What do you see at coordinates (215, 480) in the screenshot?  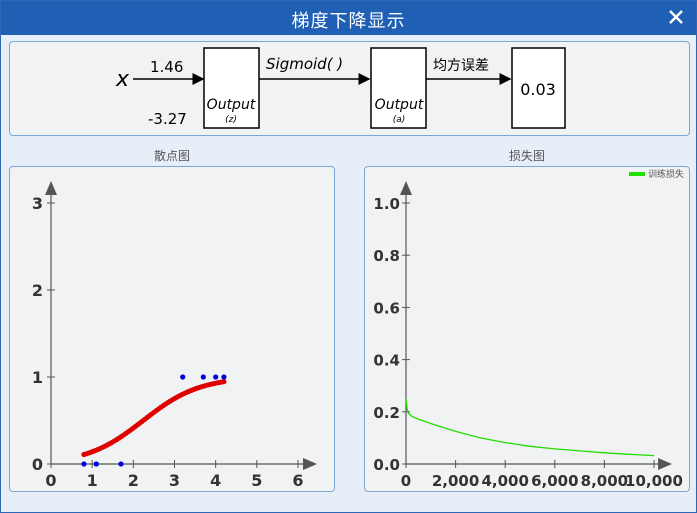 I see `scatter-x-tick-label: 4` at bounding box center [215, 480].